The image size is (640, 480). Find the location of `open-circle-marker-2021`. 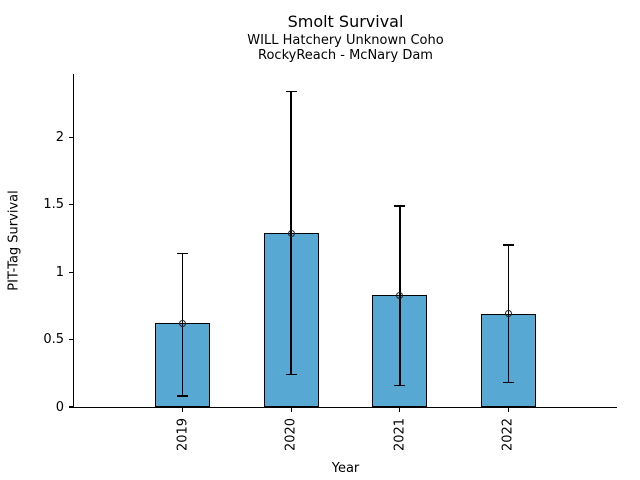

open-circle-marker-2021 is located at coordinates (400, 295).